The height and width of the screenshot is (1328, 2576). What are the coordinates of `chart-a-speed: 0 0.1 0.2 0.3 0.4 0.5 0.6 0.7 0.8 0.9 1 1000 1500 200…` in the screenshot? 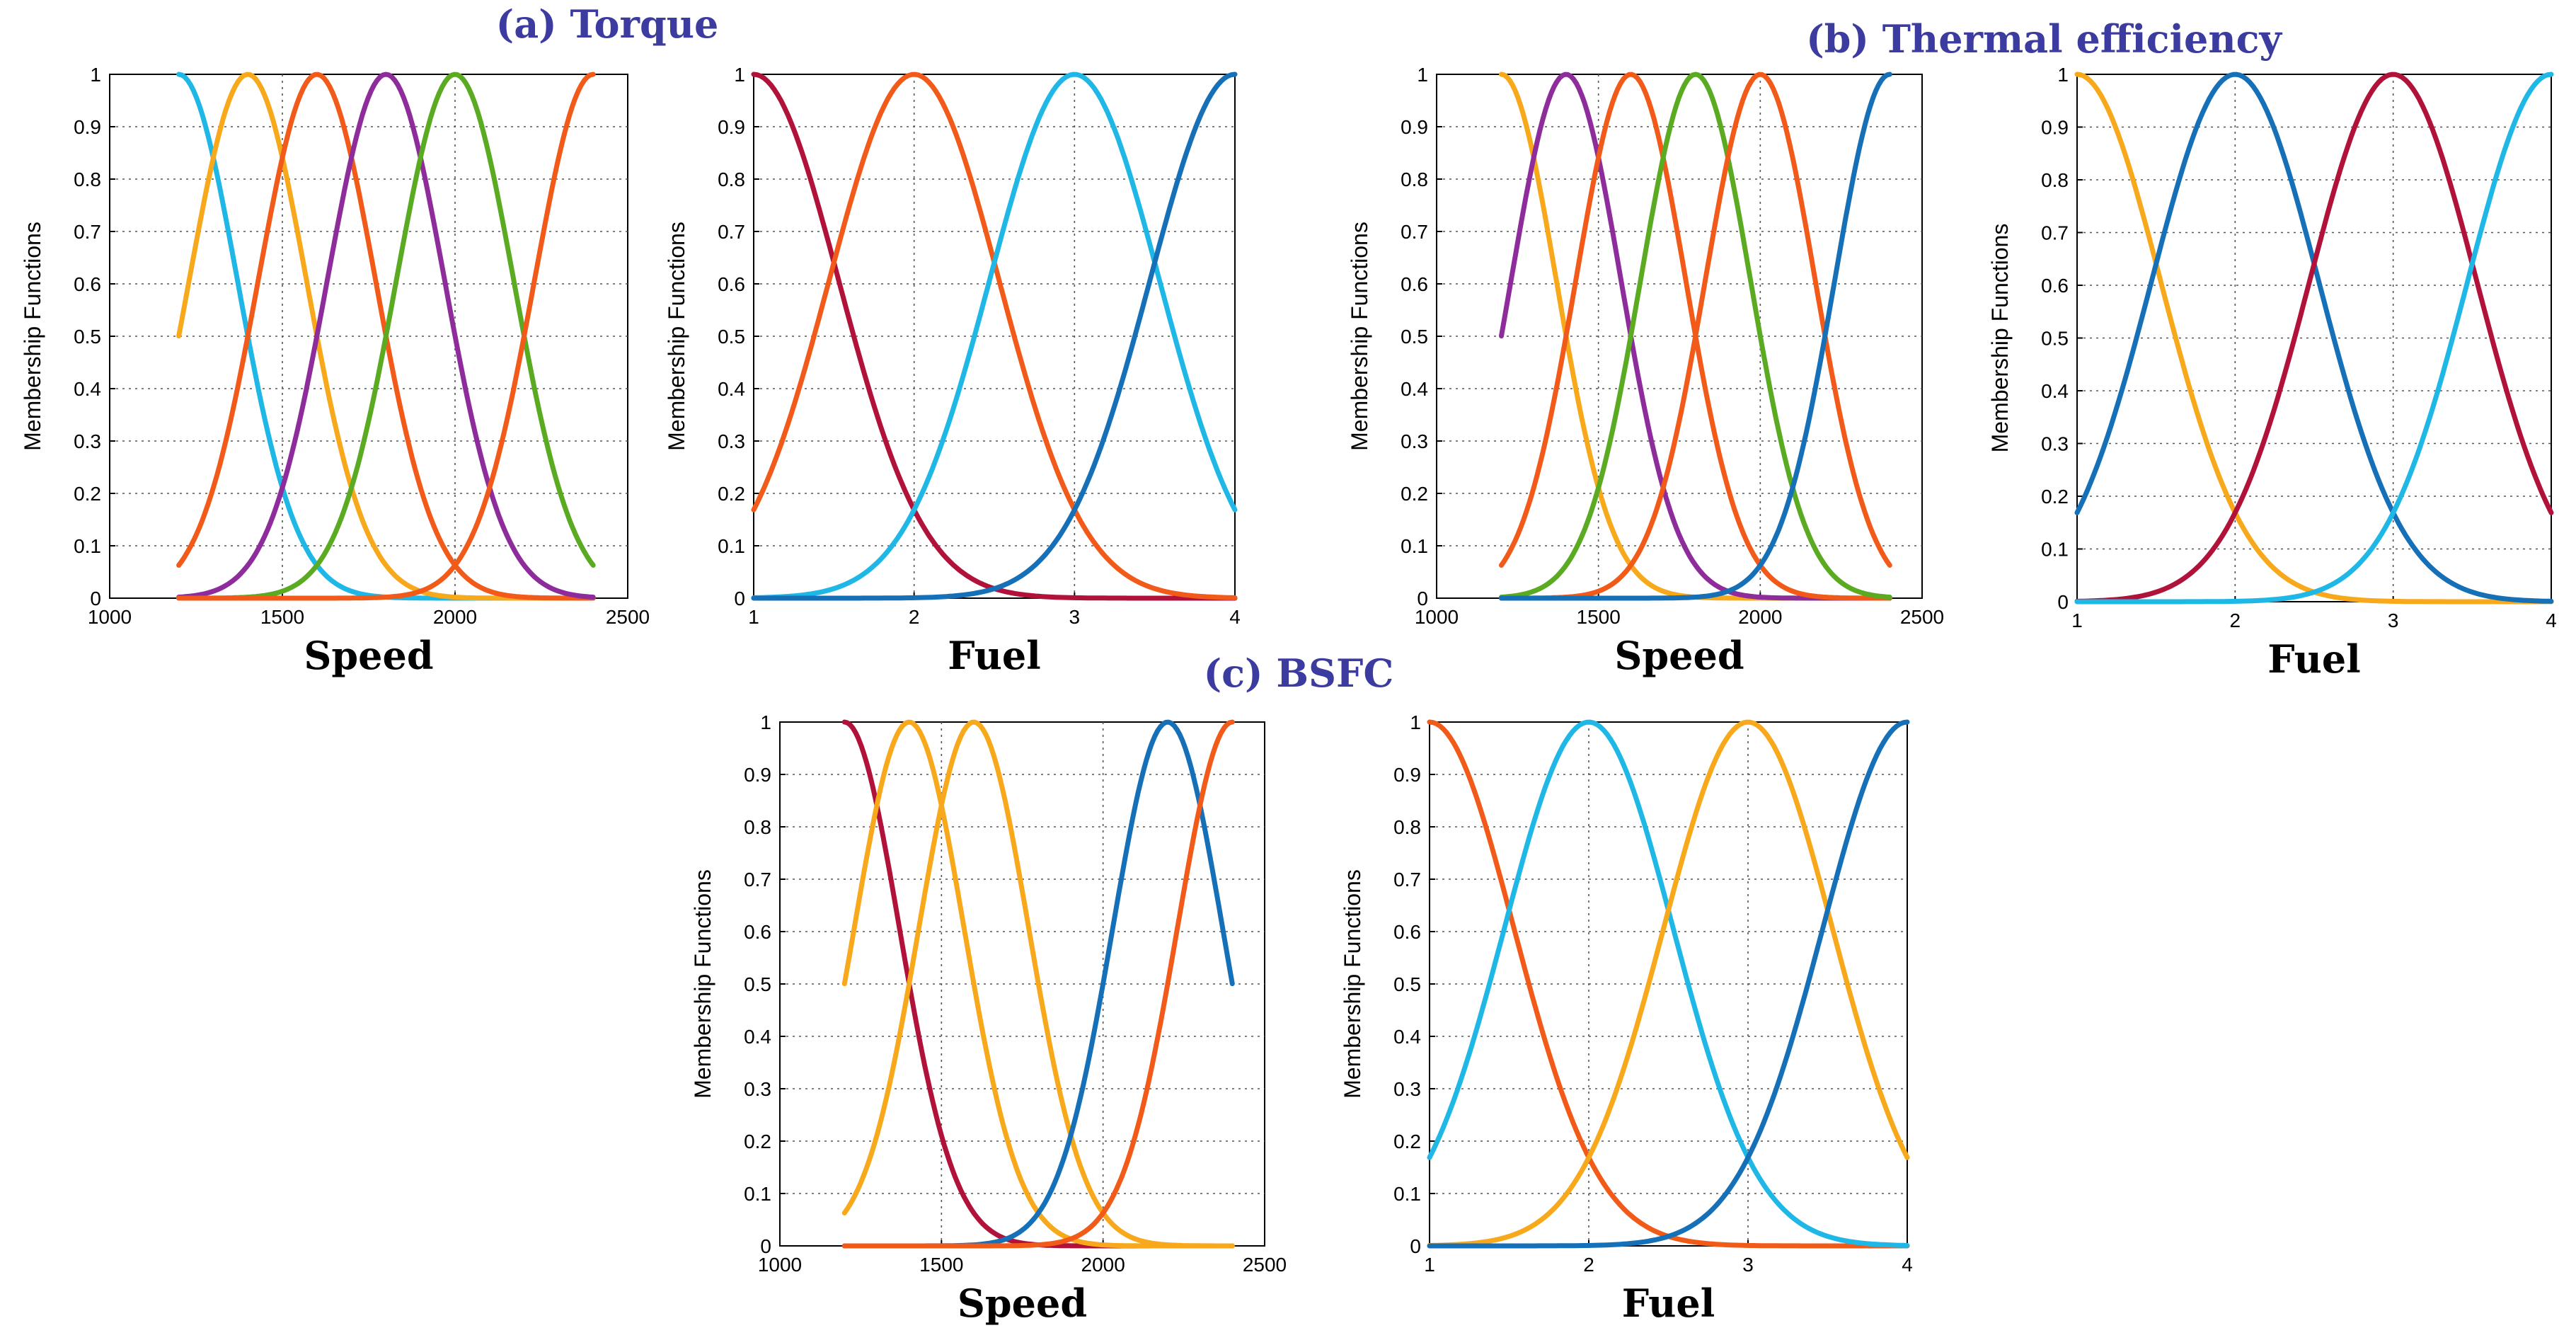 It's located at (335, 371).